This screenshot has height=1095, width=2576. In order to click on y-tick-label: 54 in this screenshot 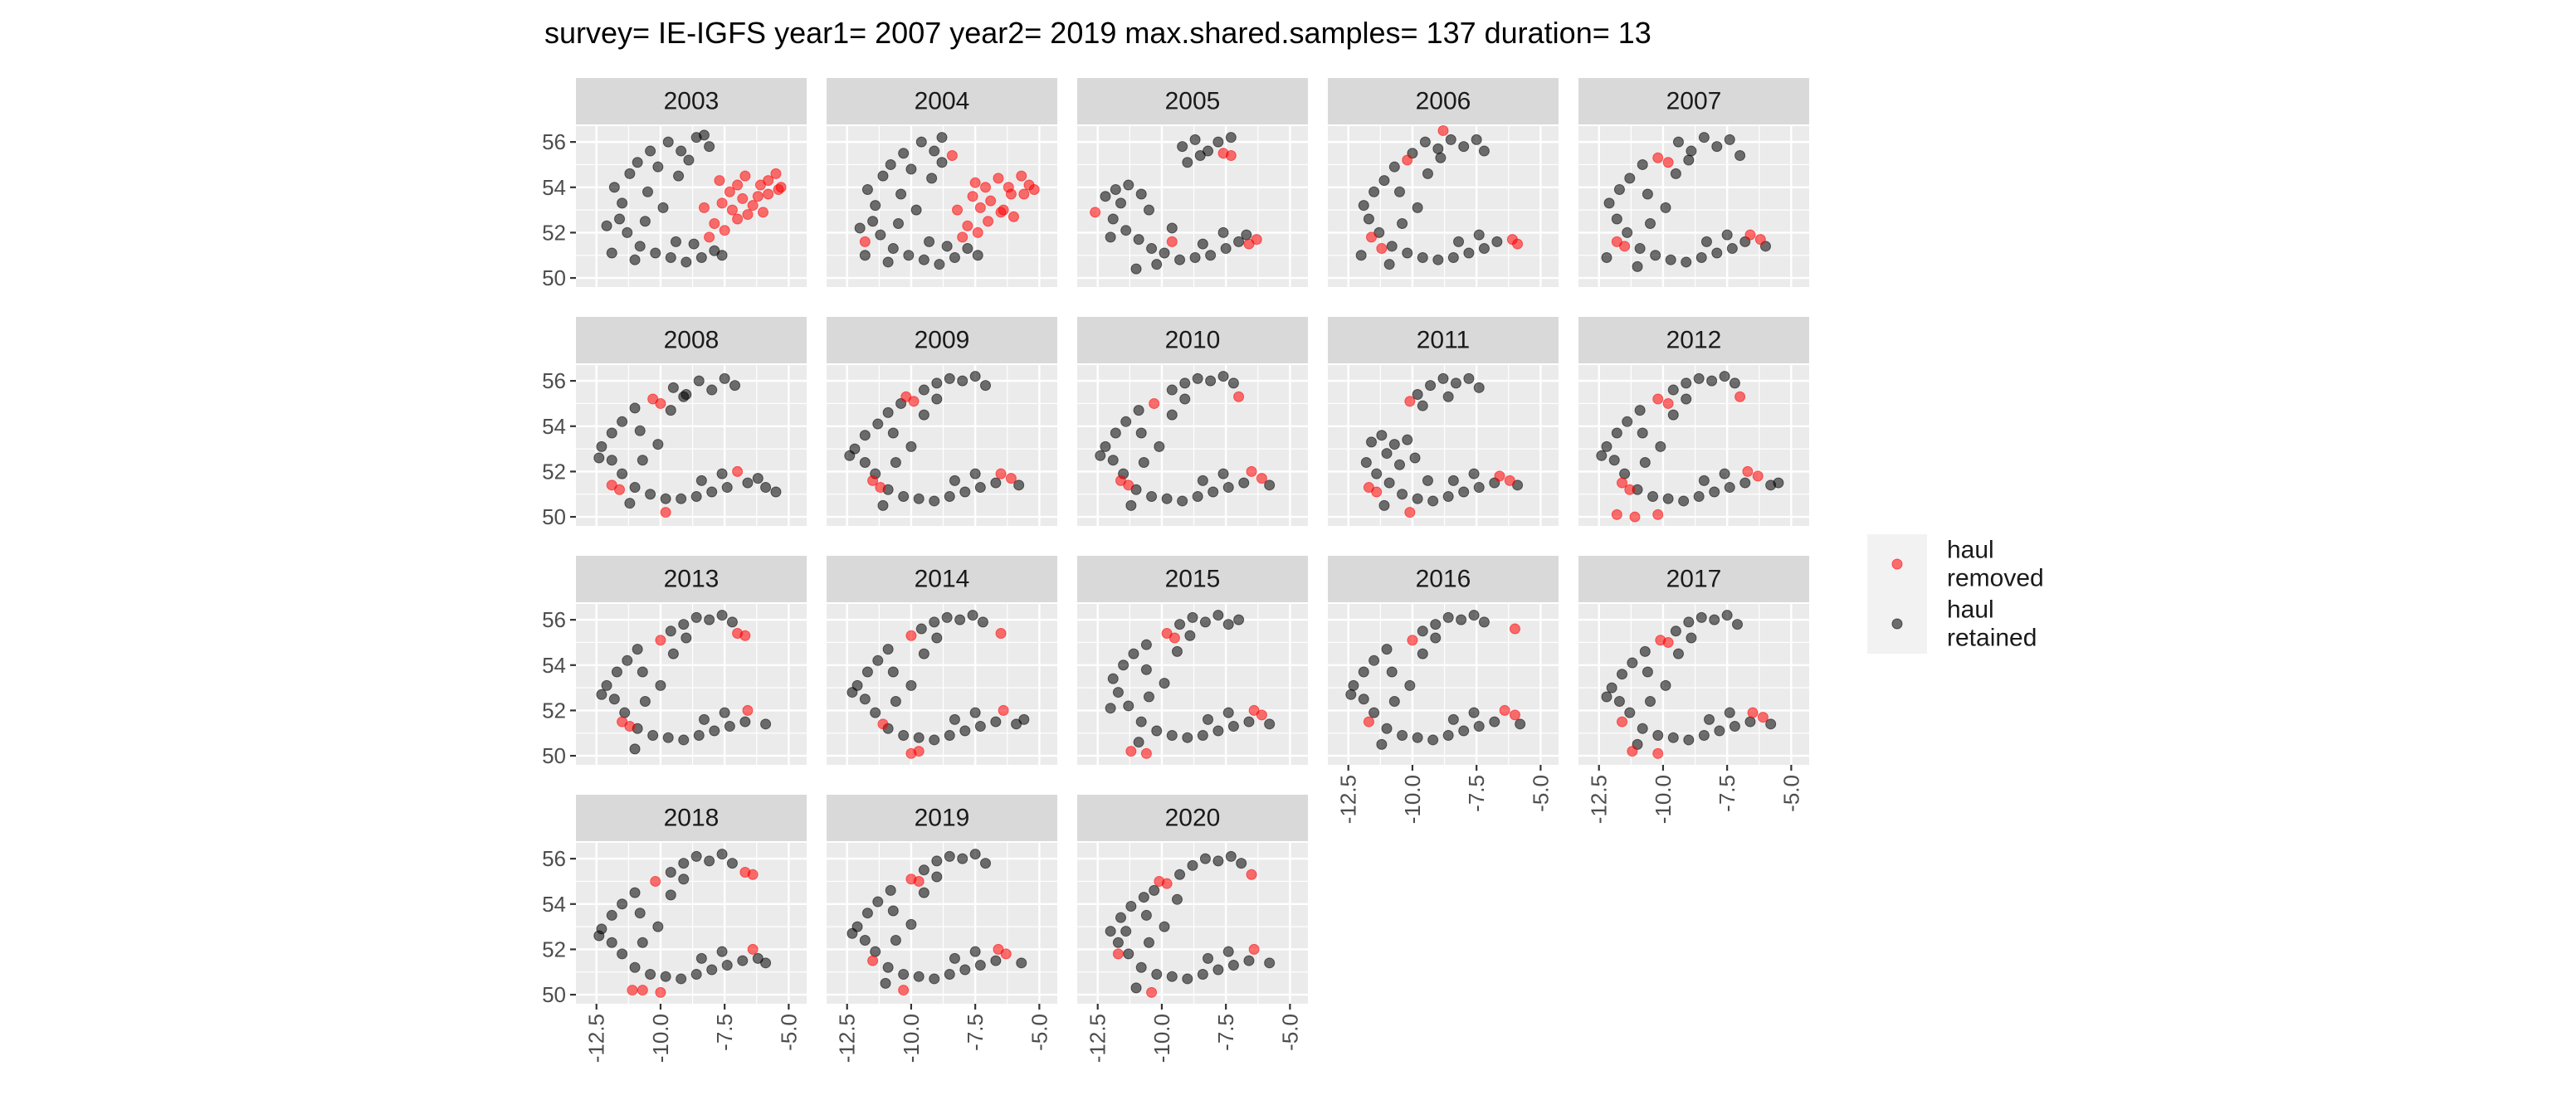, I will do `click(554, 426)`.